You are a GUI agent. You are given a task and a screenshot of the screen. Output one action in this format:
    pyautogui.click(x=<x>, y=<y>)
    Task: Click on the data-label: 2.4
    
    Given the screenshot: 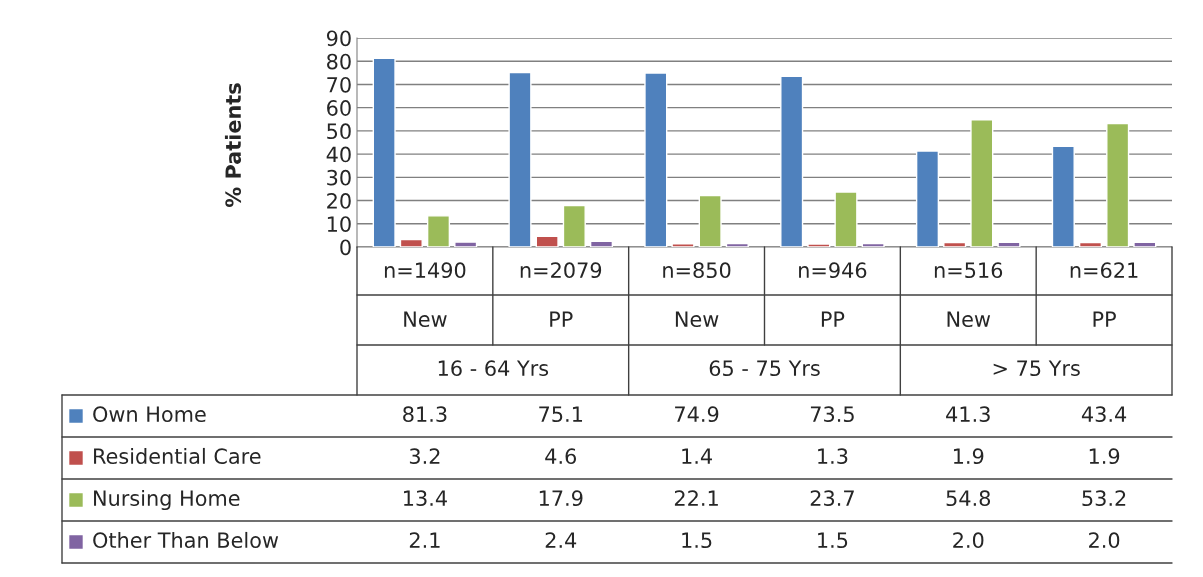 What is the action you would take?
    pyautogui.click(x=561, y=540)
    